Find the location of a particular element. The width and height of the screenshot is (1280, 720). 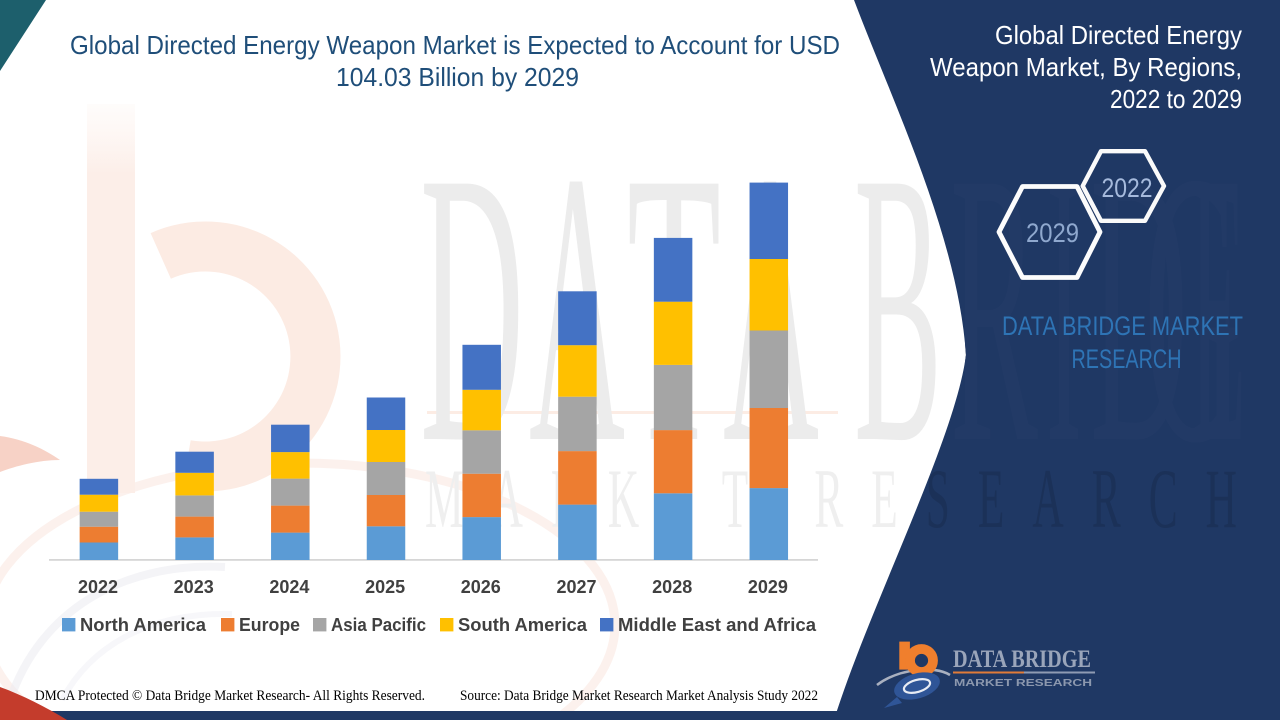

svg-text: Middle East and Africa is located at coordinates (717, 625).